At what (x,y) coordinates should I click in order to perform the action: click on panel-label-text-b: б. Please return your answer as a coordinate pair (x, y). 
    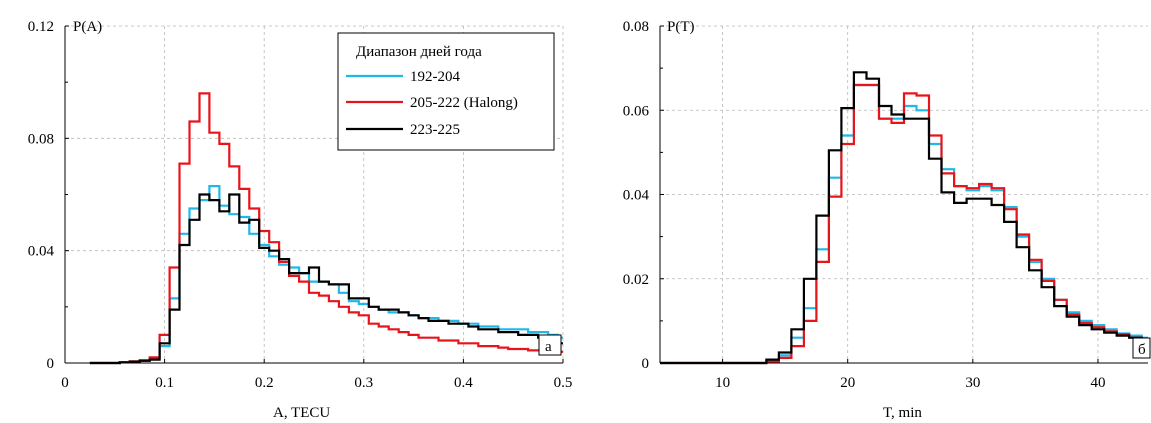
    Looking at the image, I should click on (1142, 350).